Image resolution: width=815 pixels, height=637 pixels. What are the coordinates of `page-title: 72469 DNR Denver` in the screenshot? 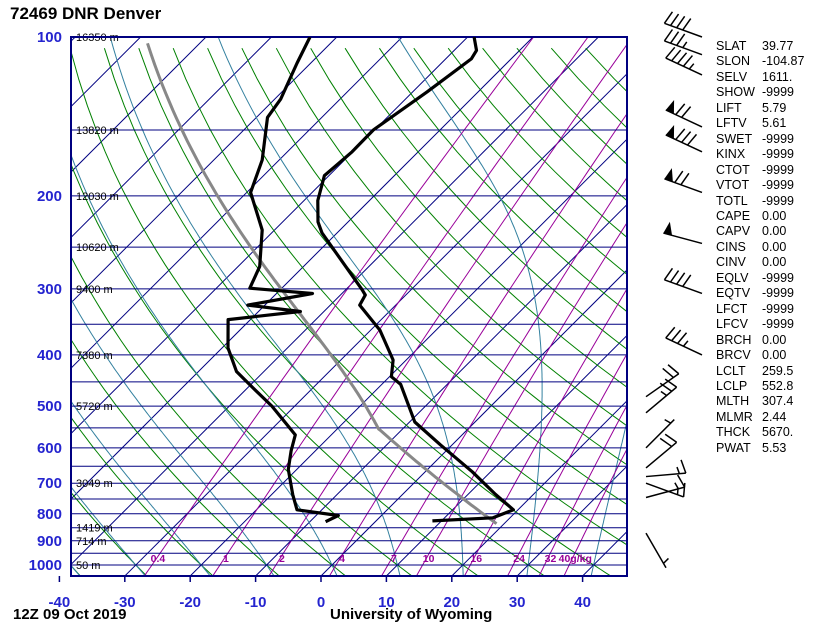 It's located at (86, 13).